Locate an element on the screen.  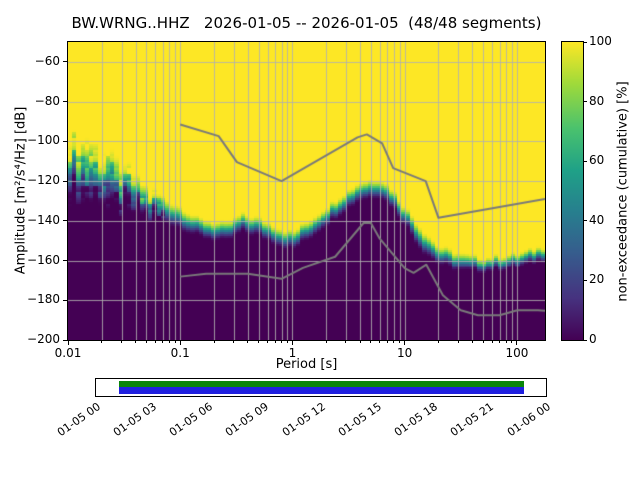
timeline-coverage-bottom-stripe is located at coordinates (321, 390).